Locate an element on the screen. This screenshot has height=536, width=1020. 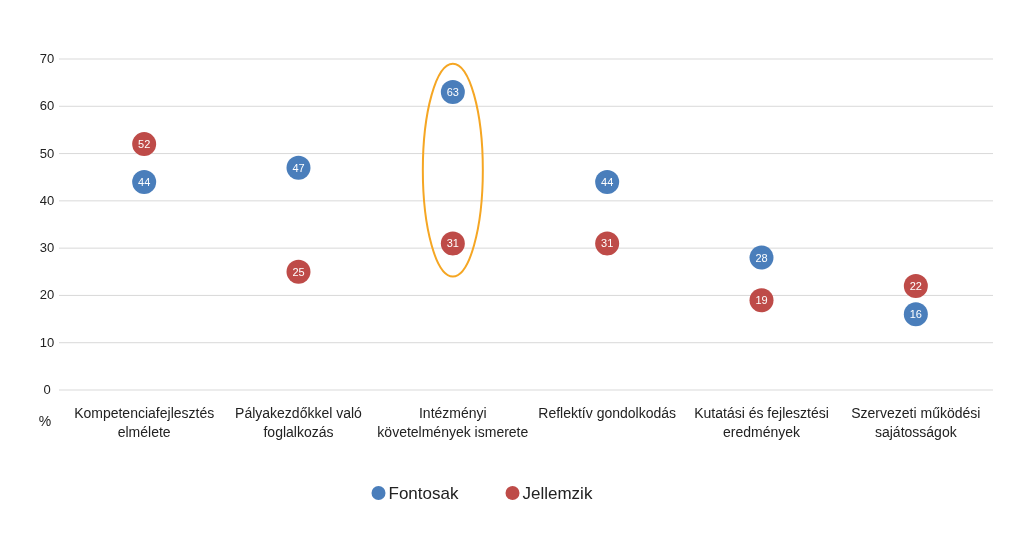
legend-label: Jellemzik is located at coordinates (557, 493).